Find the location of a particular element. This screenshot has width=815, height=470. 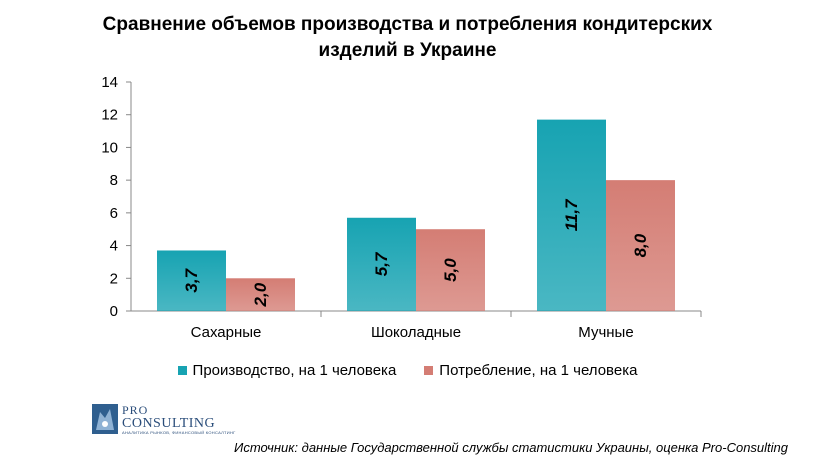

data-label: 2,0 is located at coordinates (260, 294).